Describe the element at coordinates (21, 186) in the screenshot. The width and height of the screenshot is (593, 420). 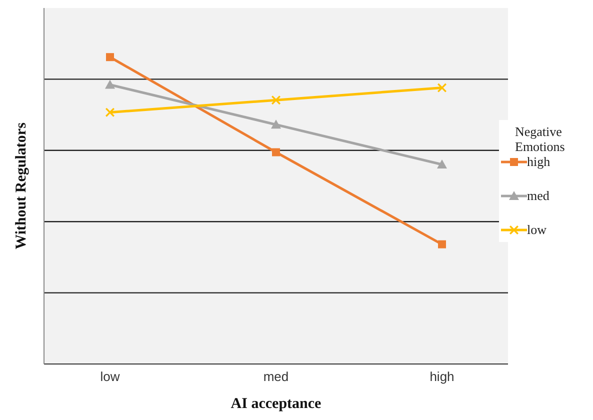
I see `y-axis-title: Without Regulators` at that location.